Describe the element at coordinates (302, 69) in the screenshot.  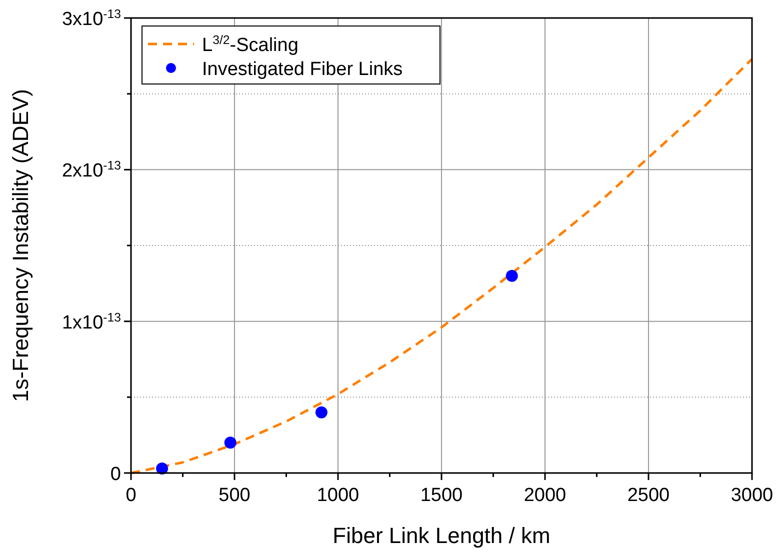
I see `legend-label: Investigated Fiber Links` at that location.